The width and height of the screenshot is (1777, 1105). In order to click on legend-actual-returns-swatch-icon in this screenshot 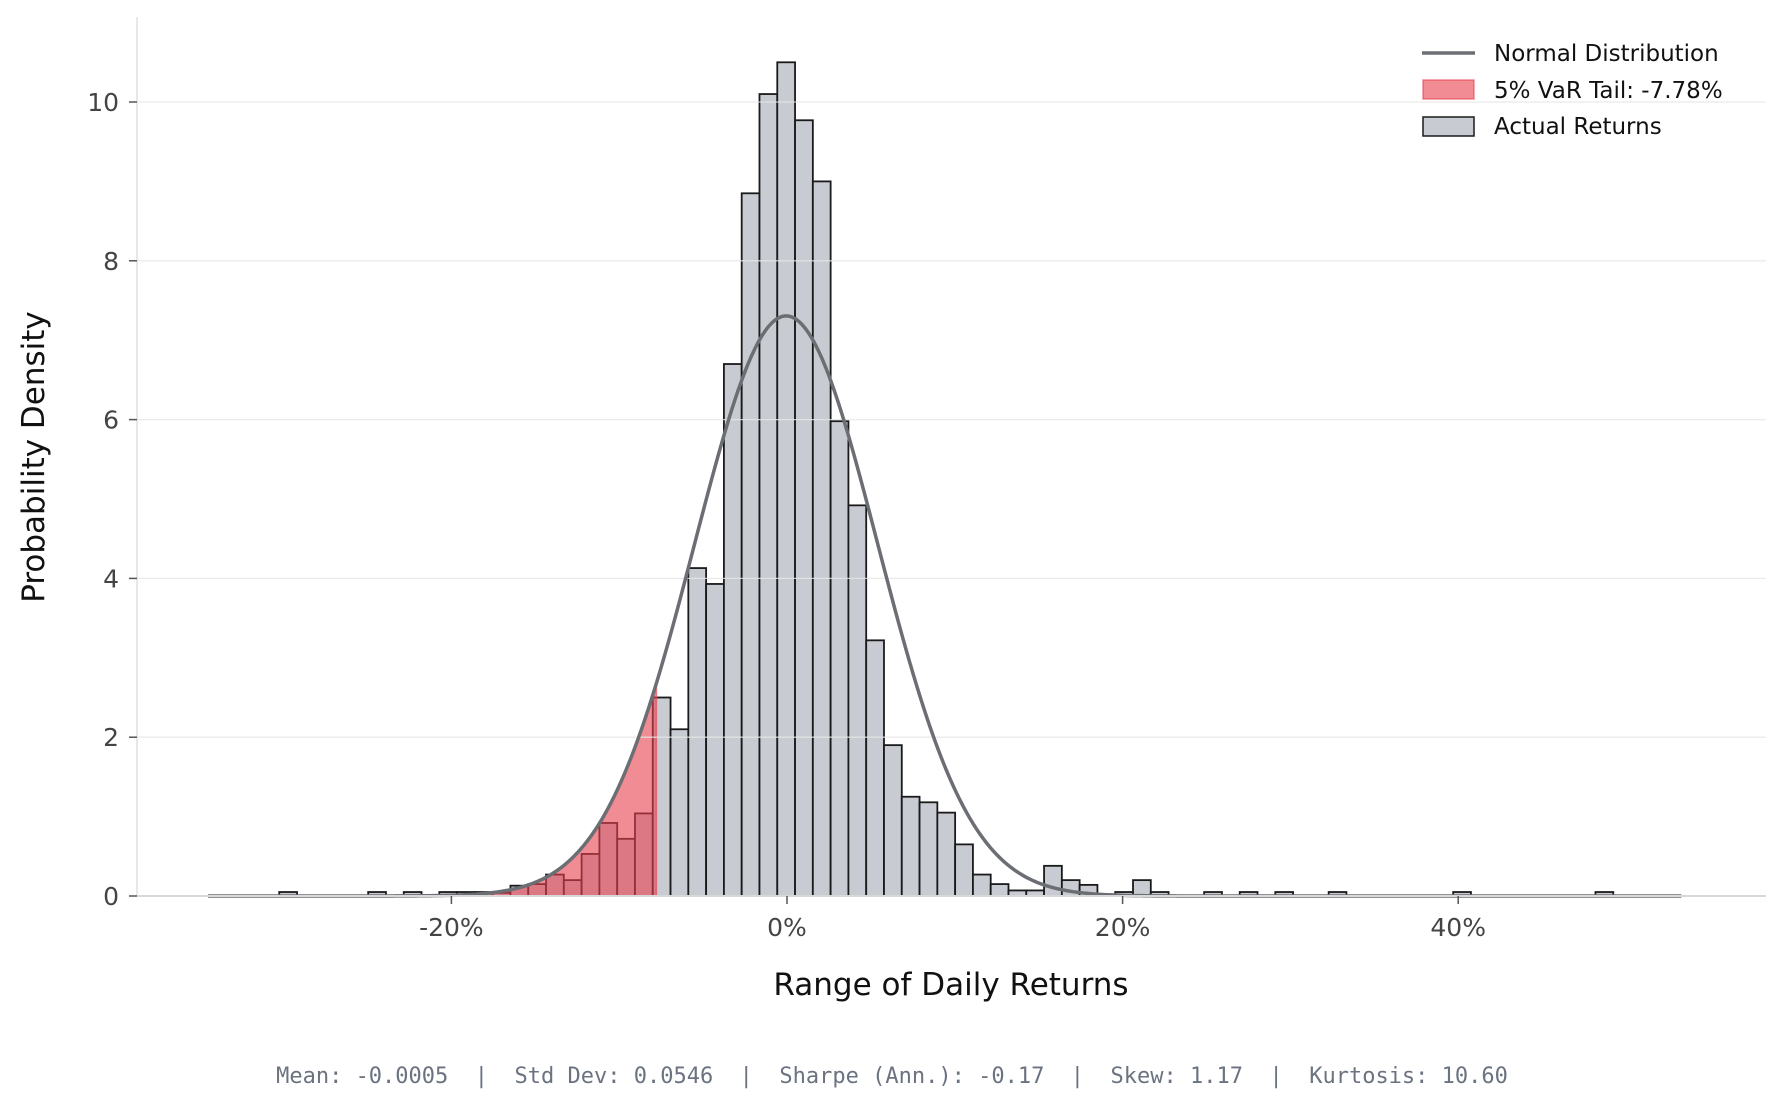, I will do `click(1448, 126)`.